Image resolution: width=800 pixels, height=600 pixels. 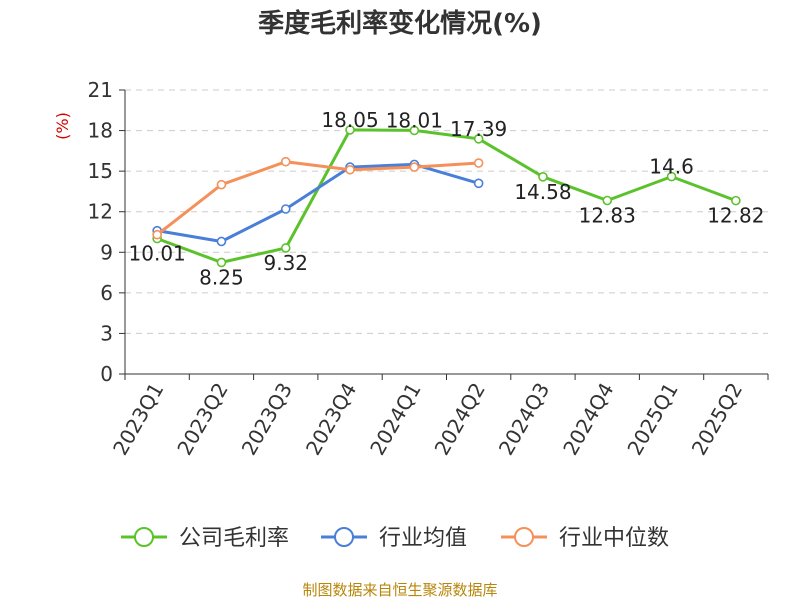 What do you see at coordinates (399, 590) in the screenshot?
I see `source-note: 制图数据来自恒生聚源数据库` at bounding box center [399, 590].